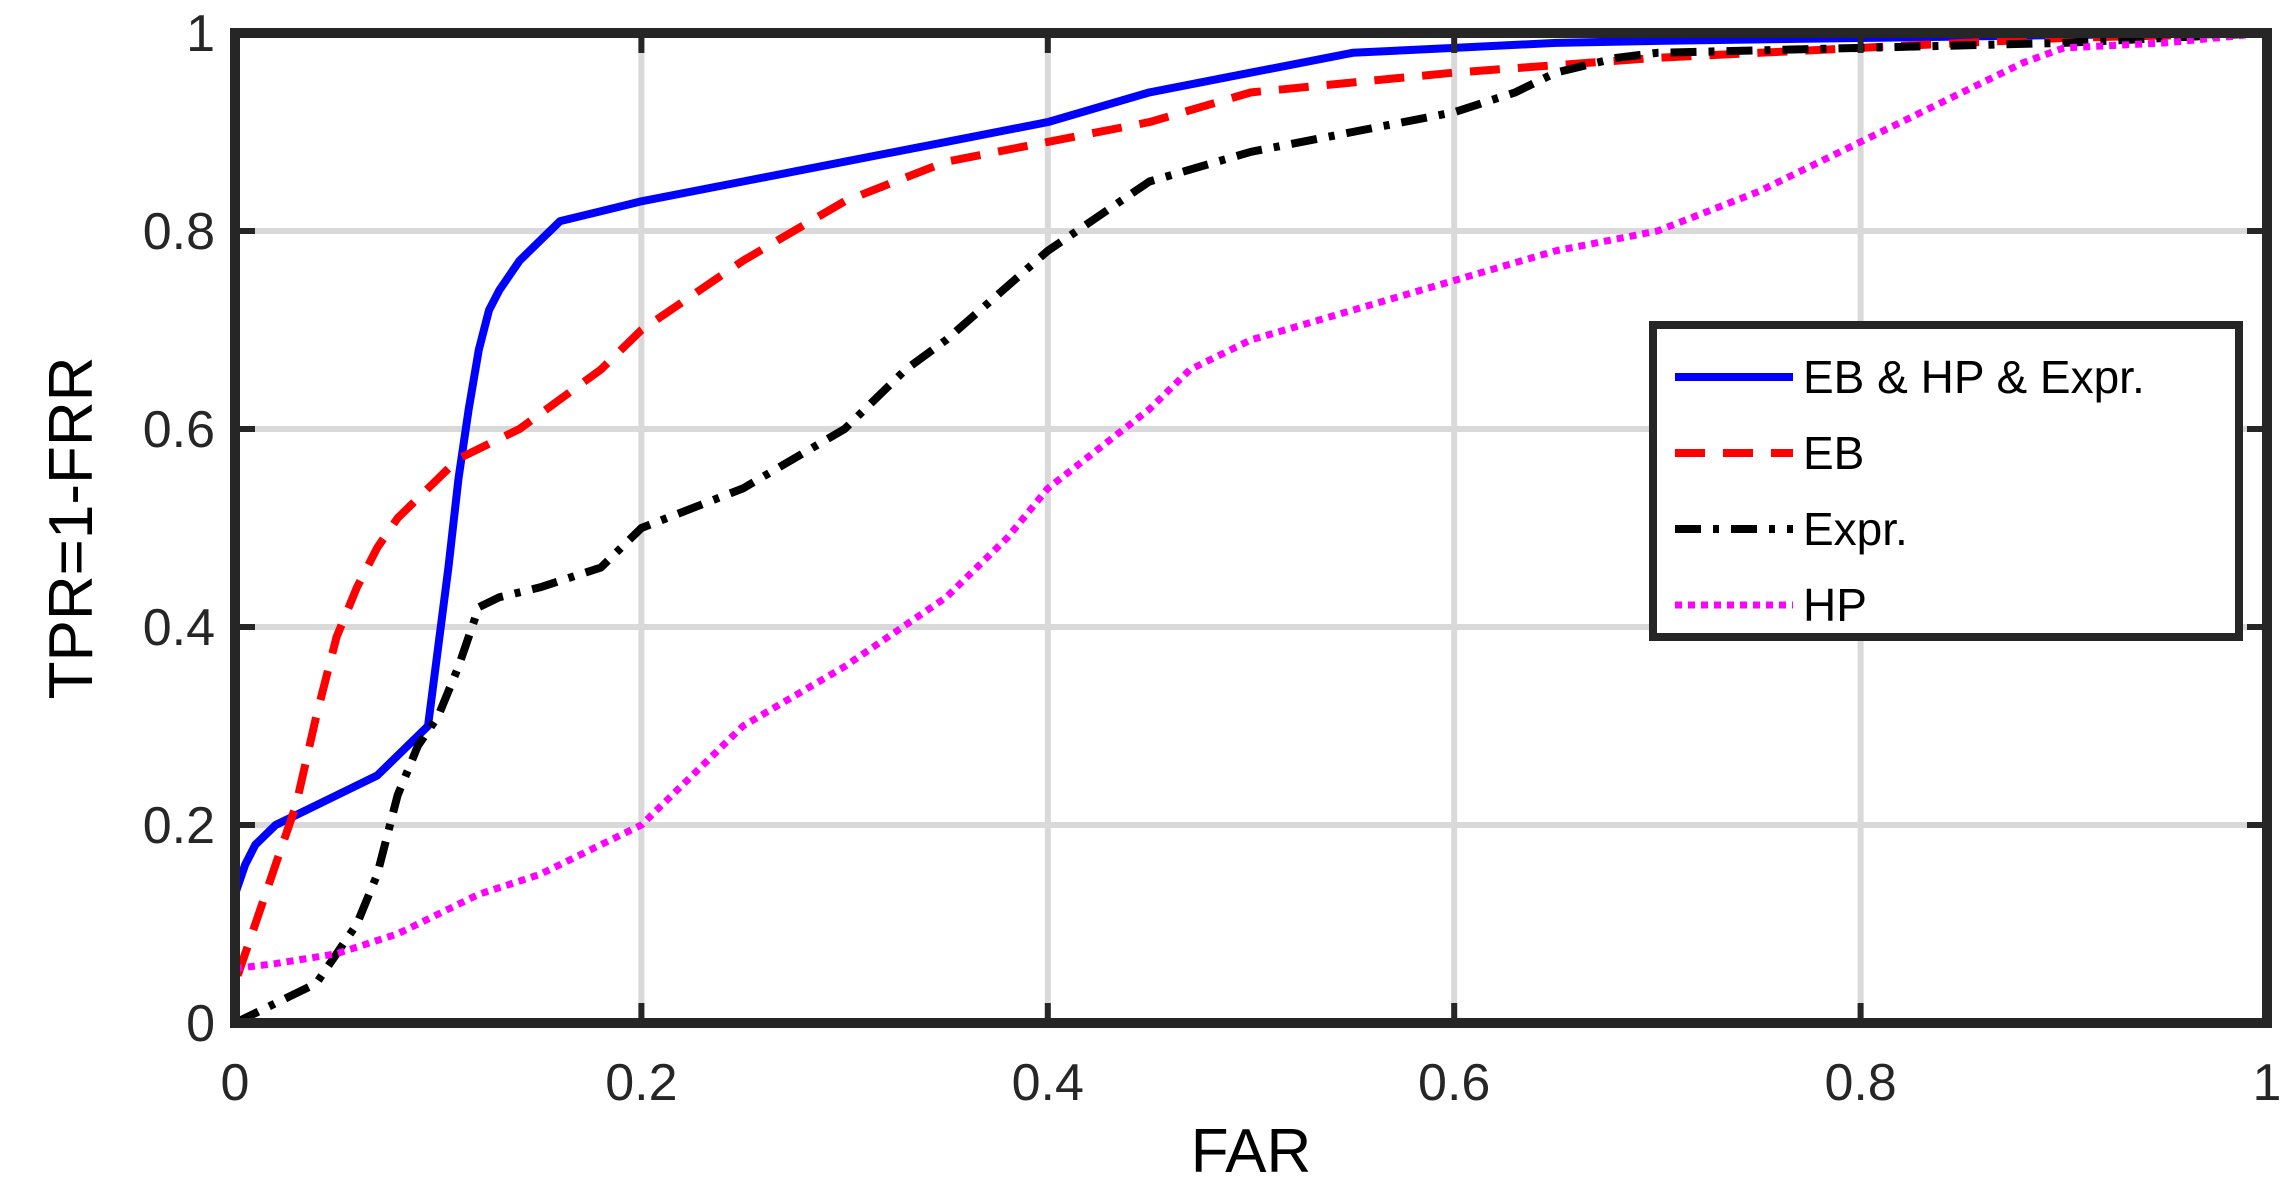 The image size is (2291, 1195). What do you see at coordinates (200, 1024) in the screenshot?
I see `y-tick-label: 0` at bounding box center [200, 1024].